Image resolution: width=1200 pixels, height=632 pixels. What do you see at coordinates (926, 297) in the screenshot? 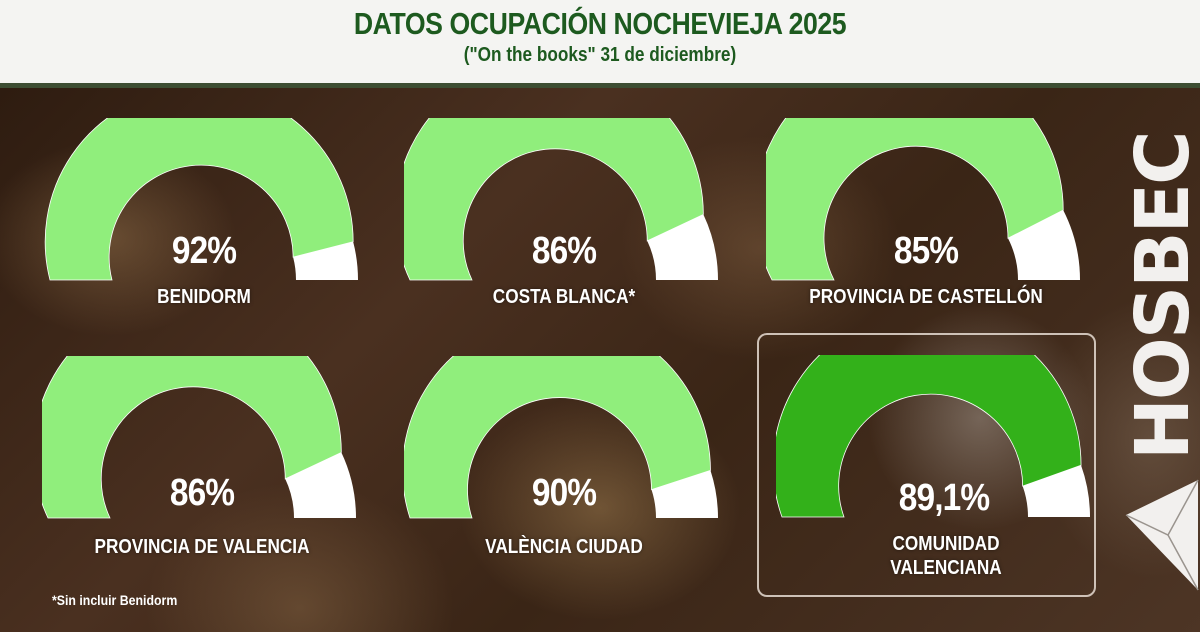
I see `gauge-label: PROVINCIA DE CASTELLÓN` at bounding box center [926, 297].